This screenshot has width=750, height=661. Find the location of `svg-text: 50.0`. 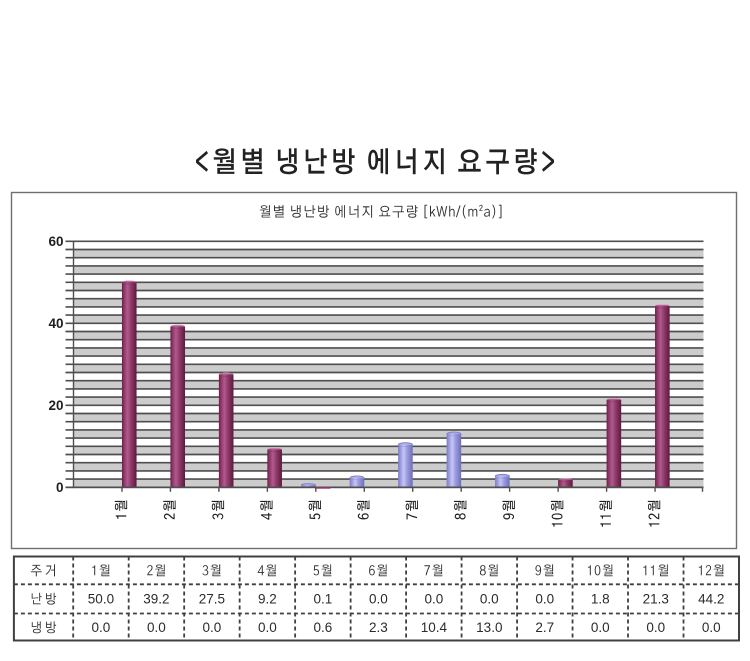

svg-text: 50.0 is located at coordinates (101, 599).